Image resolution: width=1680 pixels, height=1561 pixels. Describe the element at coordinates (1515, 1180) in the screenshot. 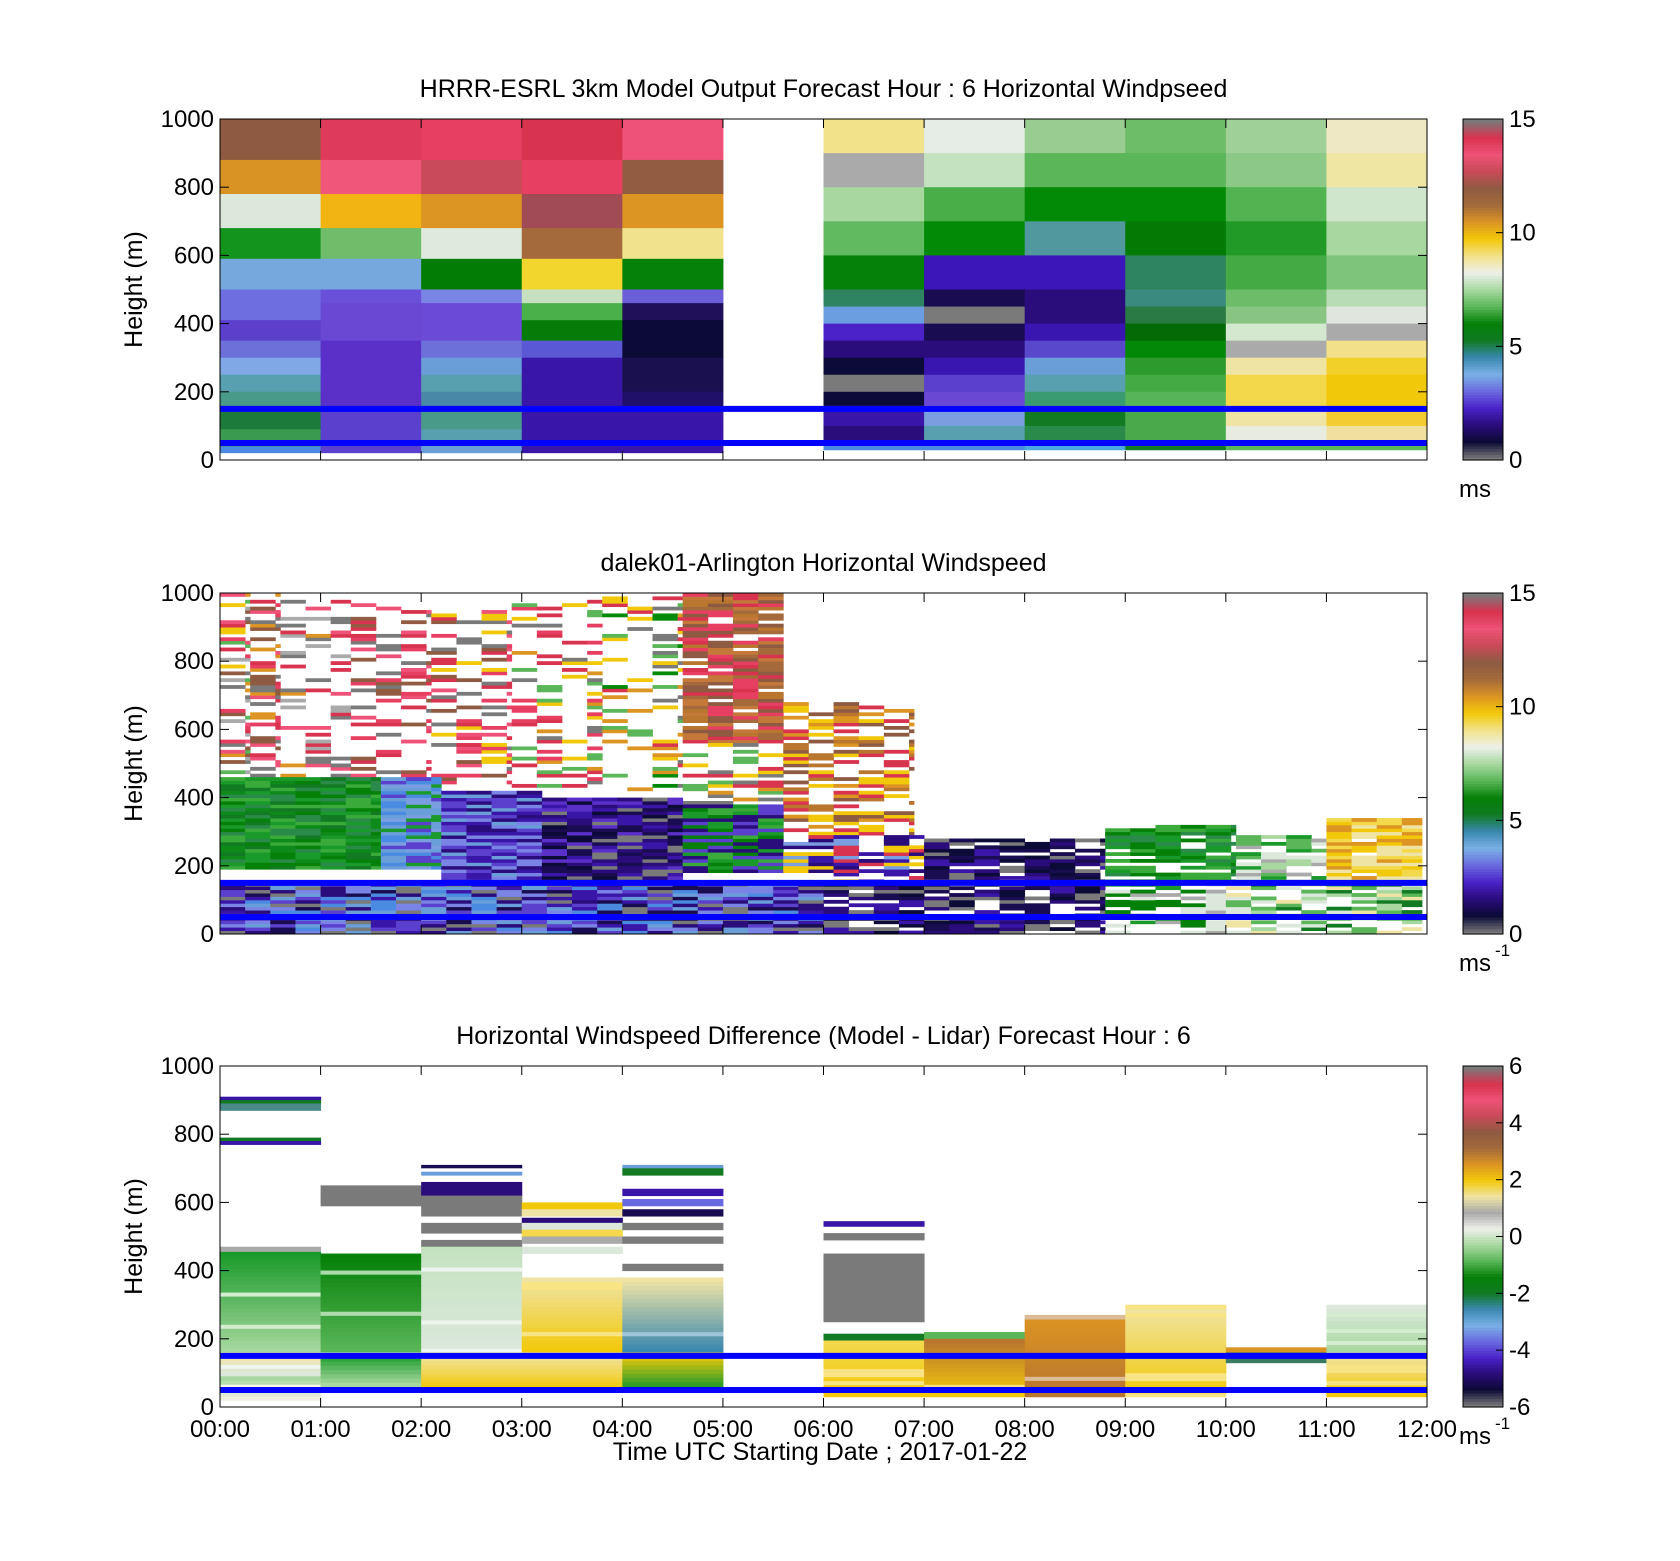

I see `colorbar-tick-label: 2` at that location.